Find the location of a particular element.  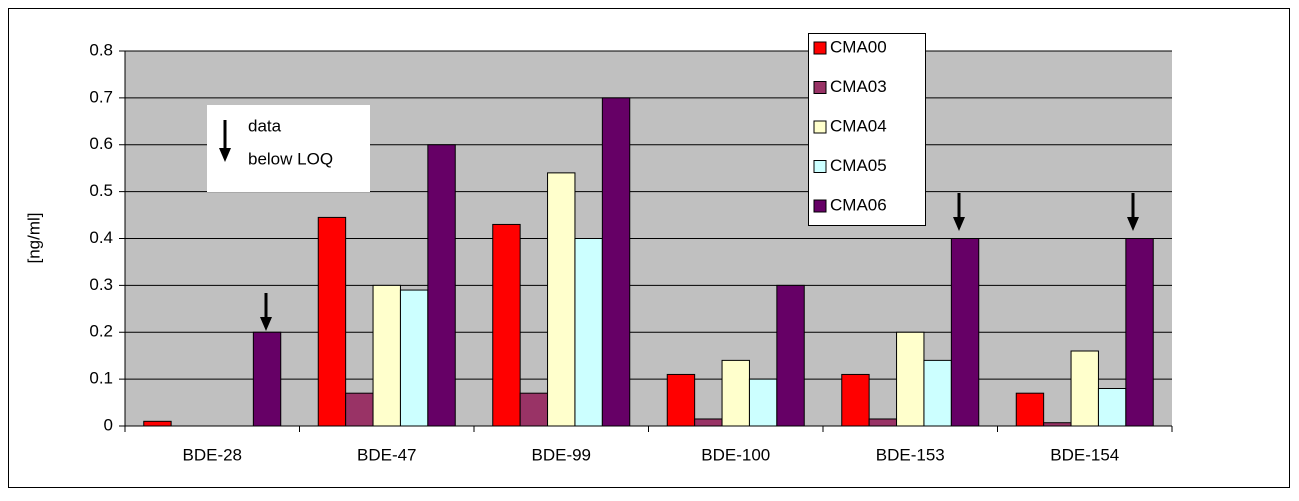

y-tick-label: 0.8 is located at coordinates (101, 49).